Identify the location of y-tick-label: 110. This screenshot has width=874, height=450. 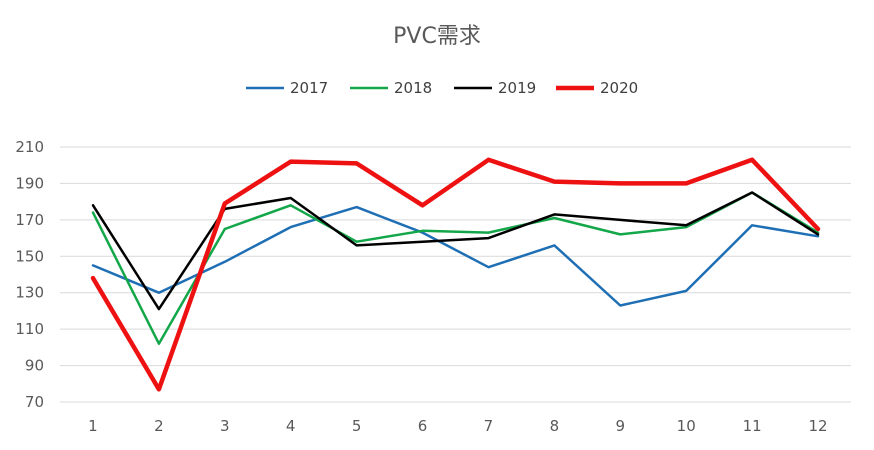
(29, 329).